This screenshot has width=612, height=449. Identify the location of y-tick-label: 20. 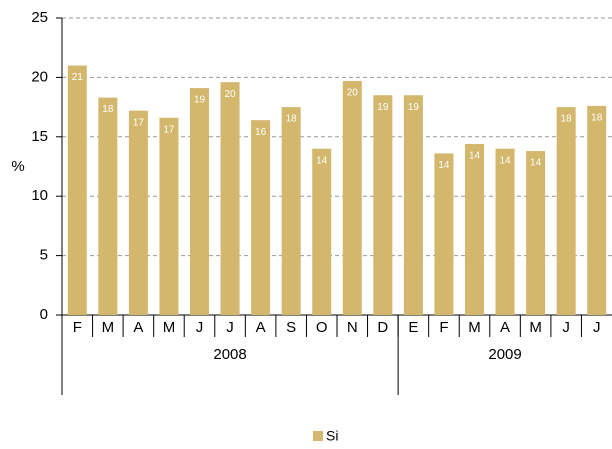
(39, 76).